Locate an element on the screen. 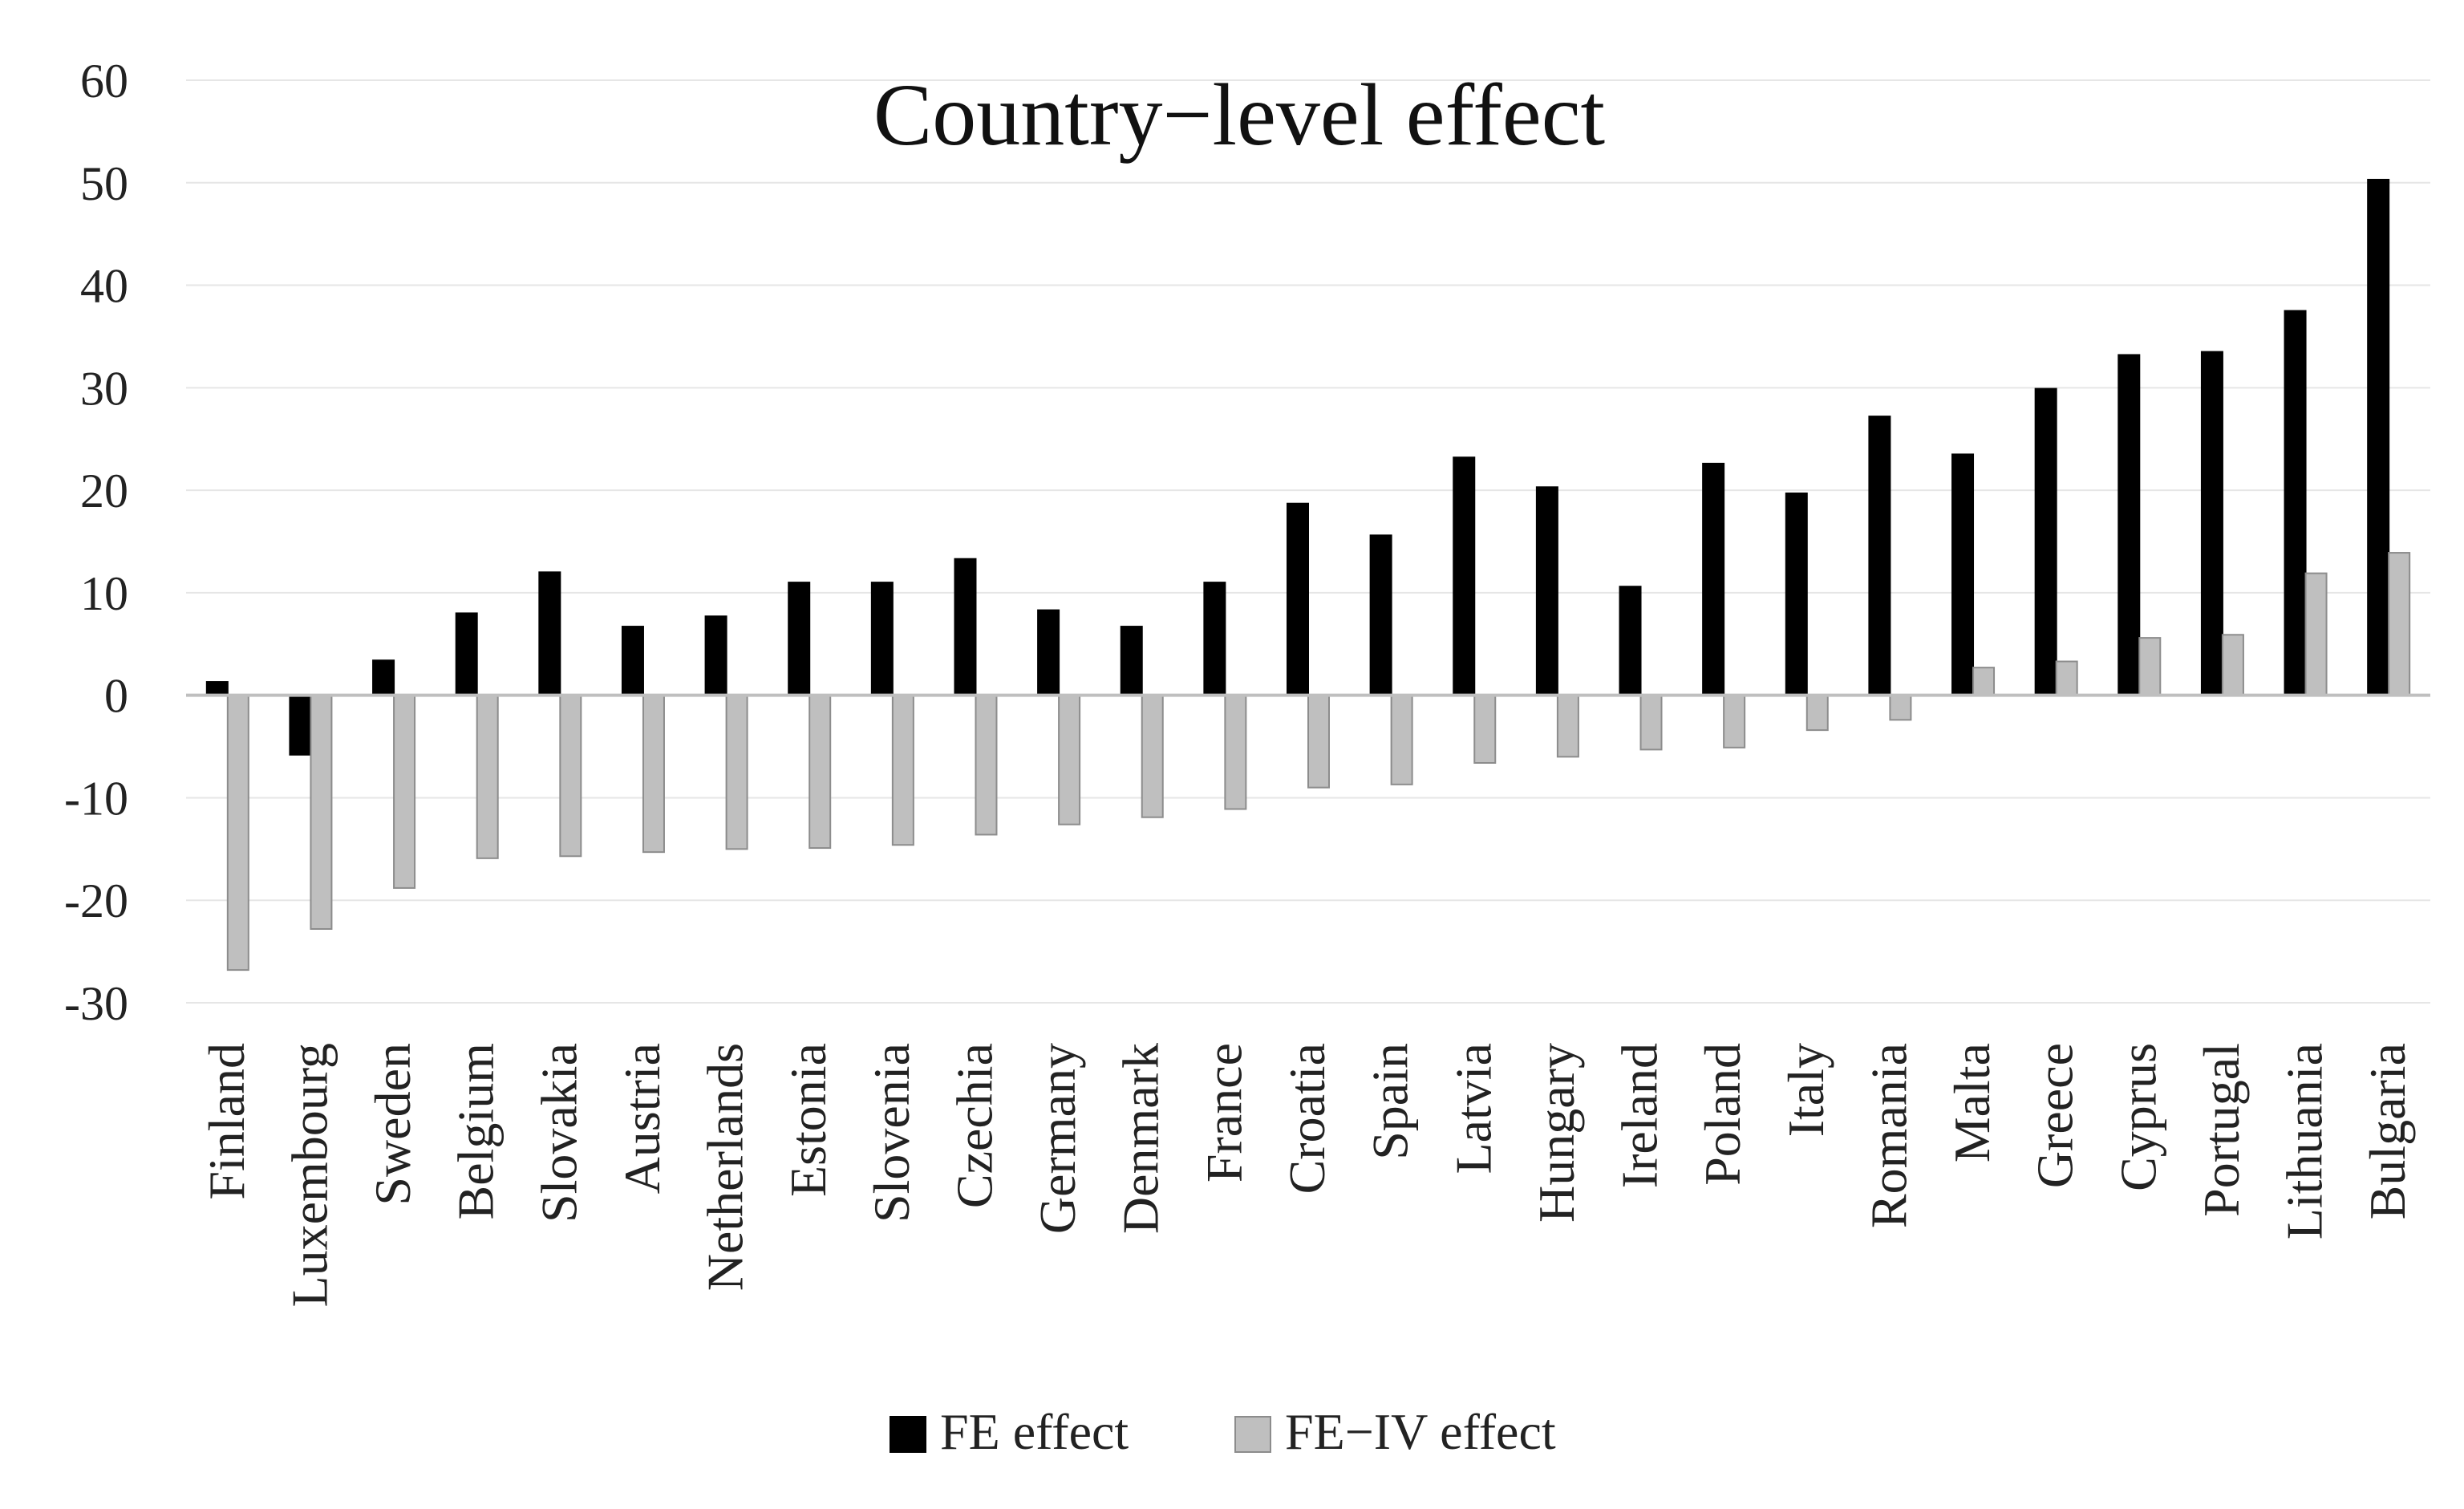 The height and width of the screenshot is (1509, 2464). x-tick-label-germany: Germany is located at coordinates (1057, 1138).